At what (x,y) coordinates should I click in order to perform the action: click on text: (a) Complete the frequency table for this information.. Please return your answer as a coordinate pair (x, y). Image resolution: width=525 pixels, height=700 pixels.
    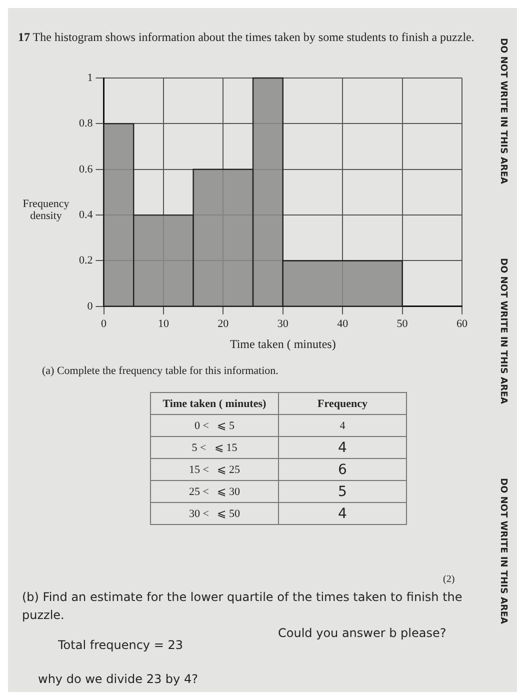
    Looking at the image, I should click on (160, 371).